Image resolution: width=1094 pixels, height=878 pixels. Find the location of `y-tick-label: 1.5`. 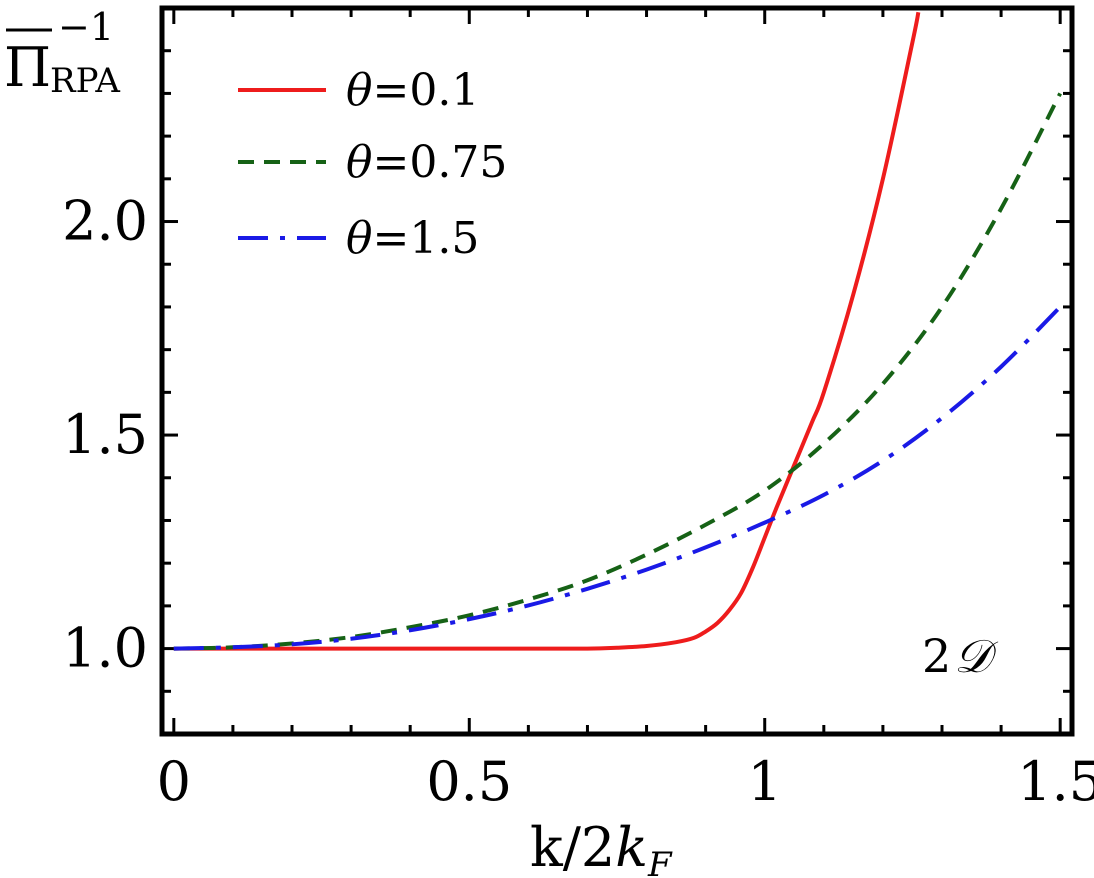

y-tick-label: 1.5 is located at coordinates (105, 434).